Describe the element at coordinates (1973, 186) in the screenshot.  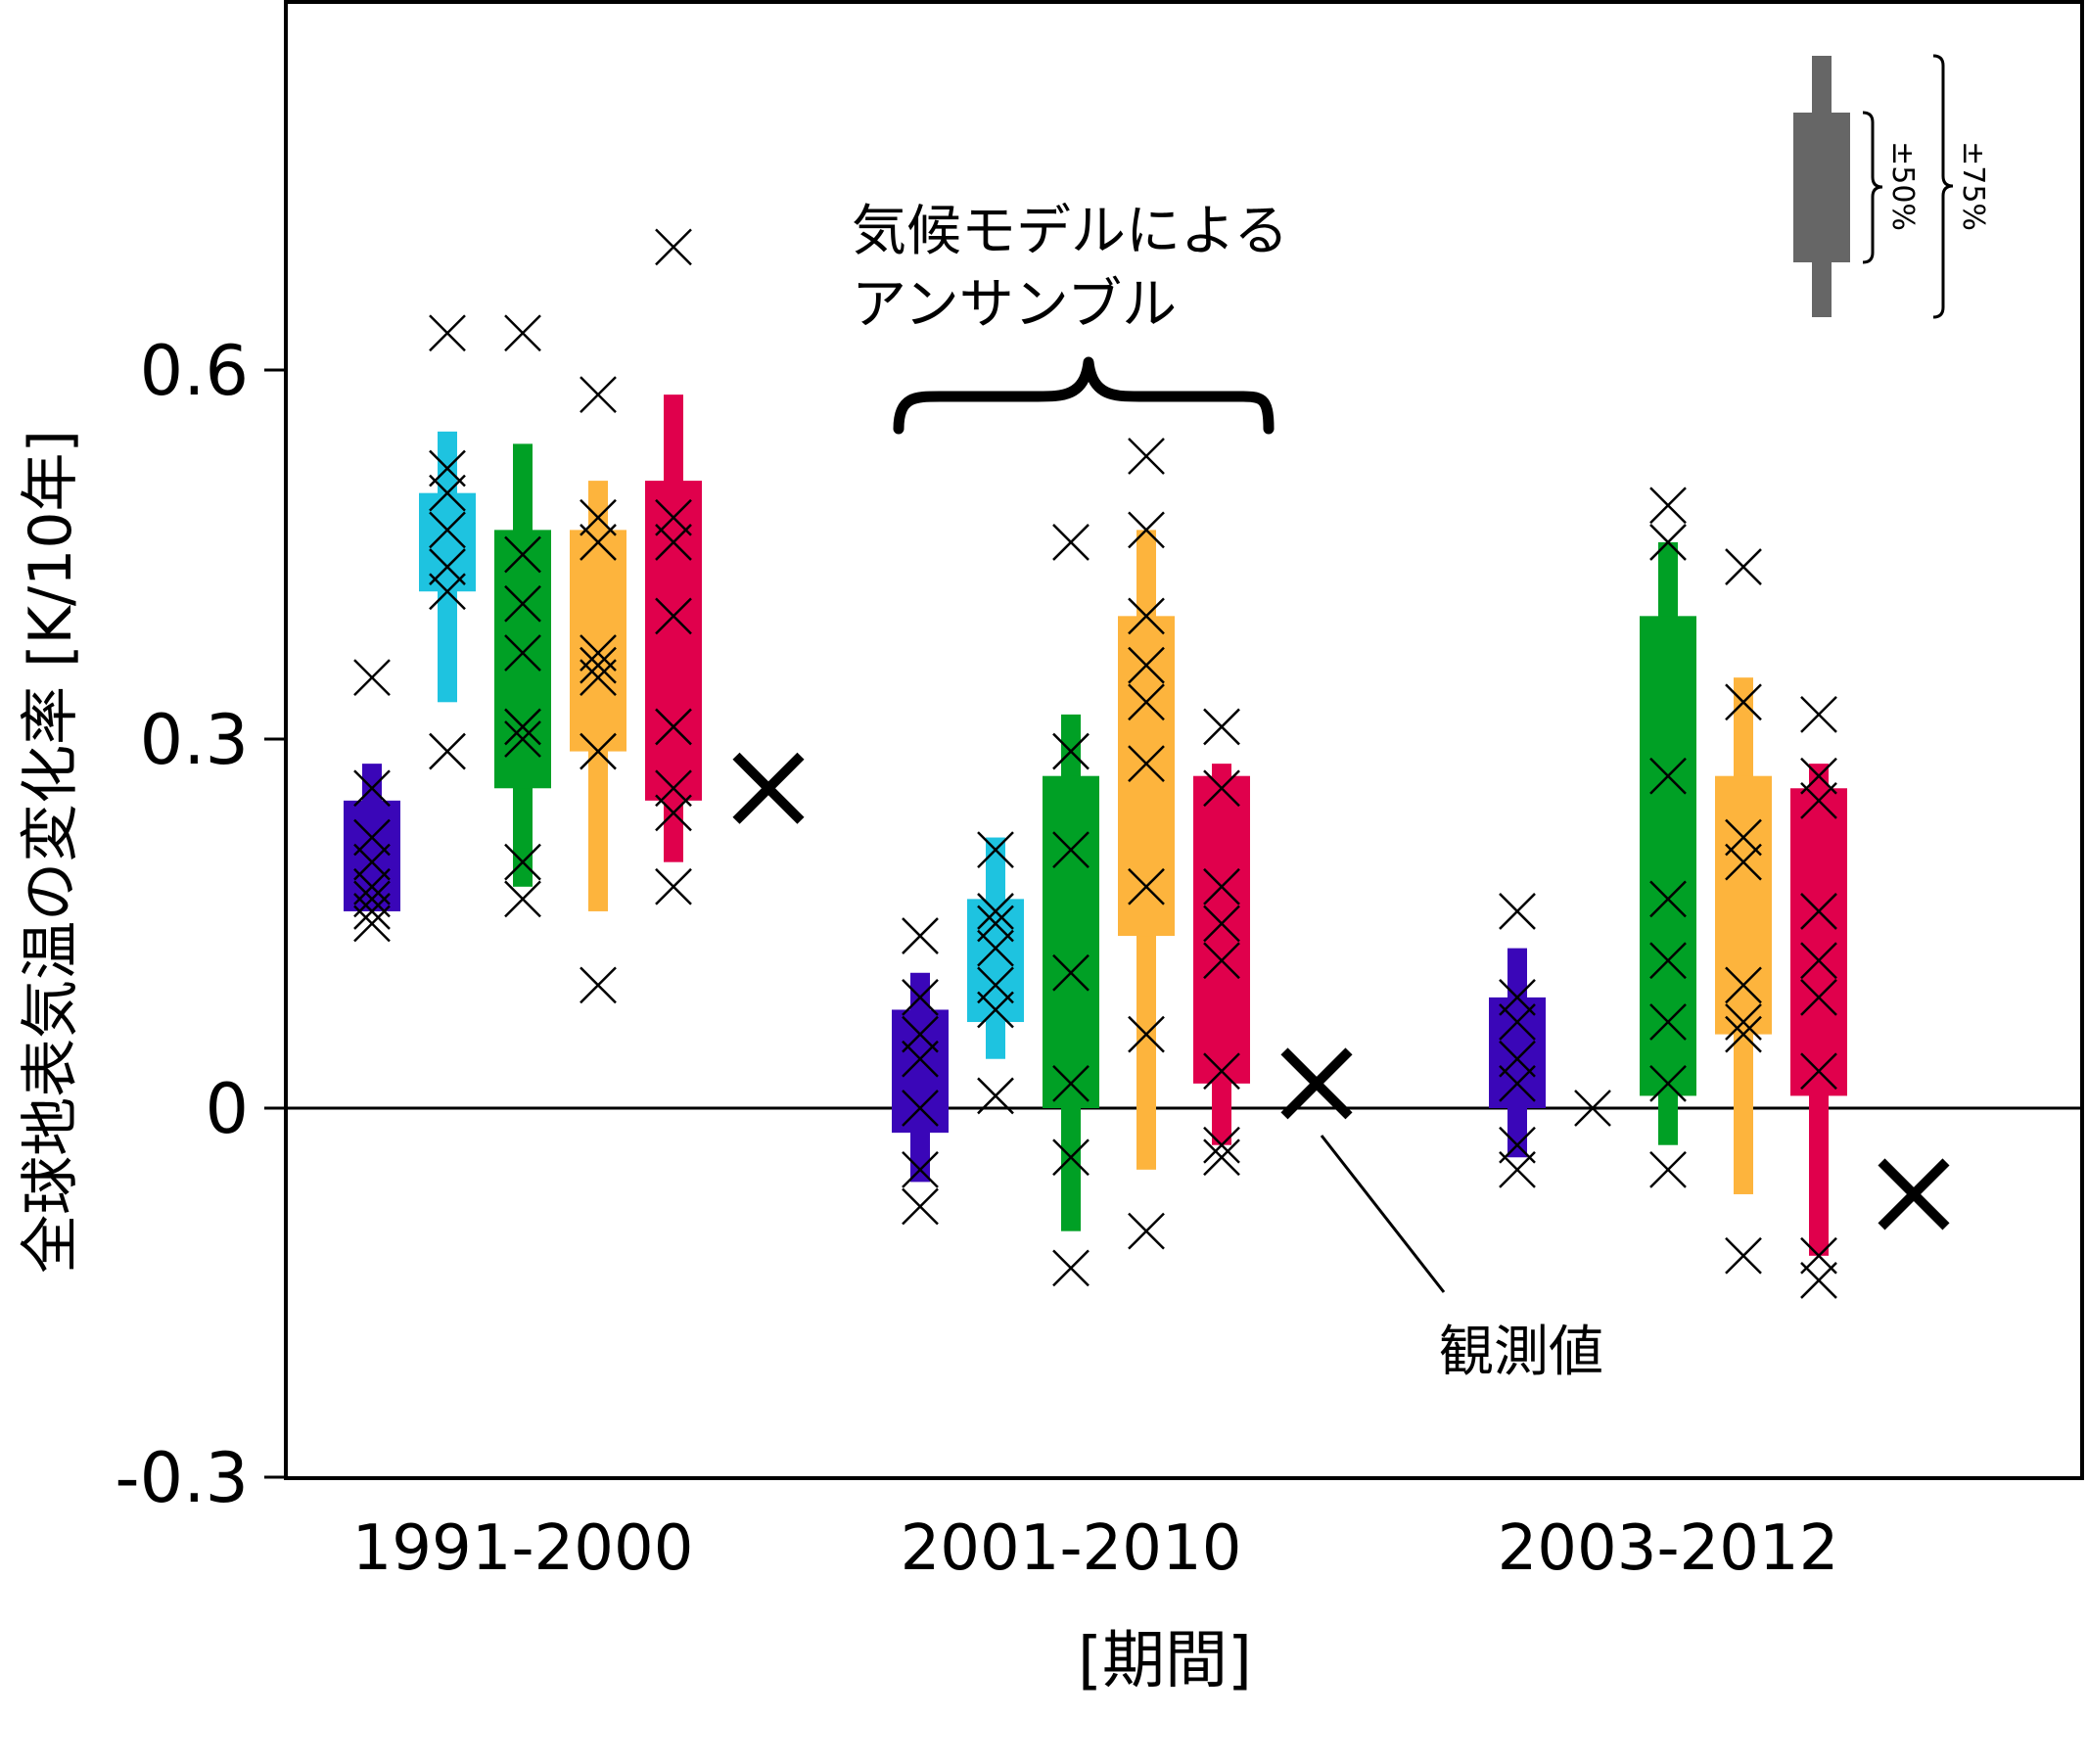
I see `legend-label-75: ±75%` at that location.